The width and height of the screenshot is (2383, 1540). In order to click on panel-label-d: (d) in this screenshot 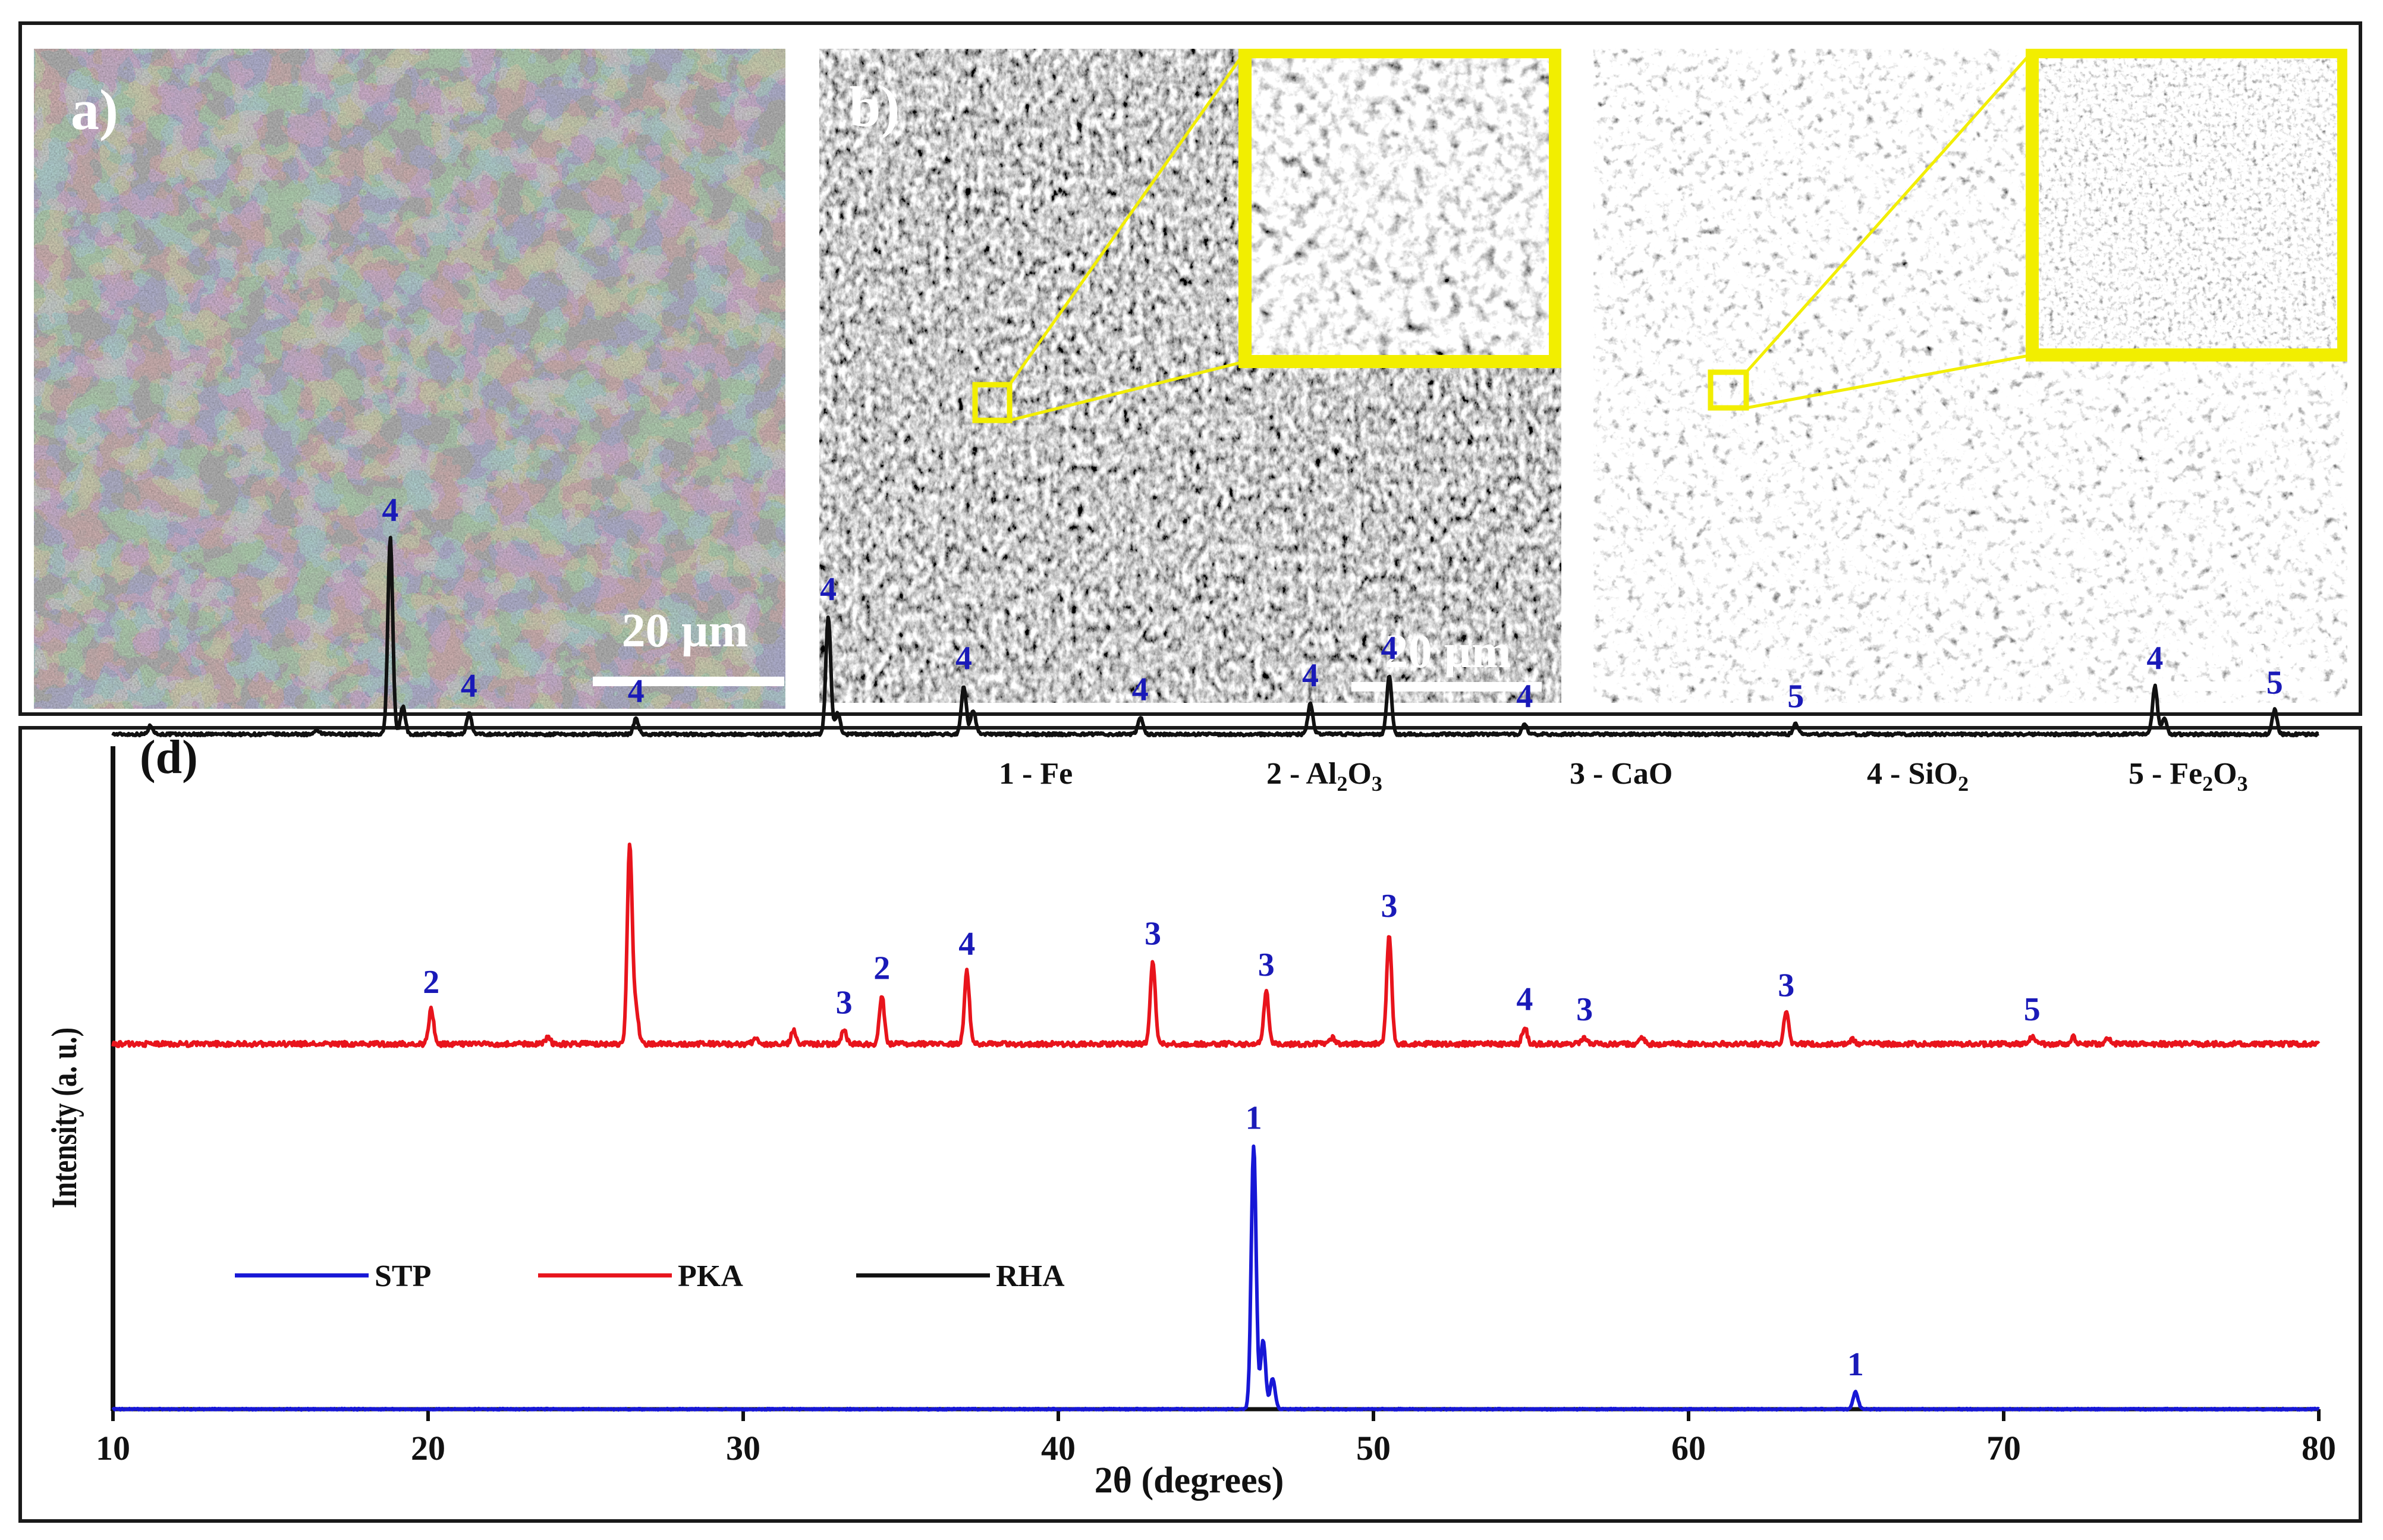, I will do `click(169, 757)`.